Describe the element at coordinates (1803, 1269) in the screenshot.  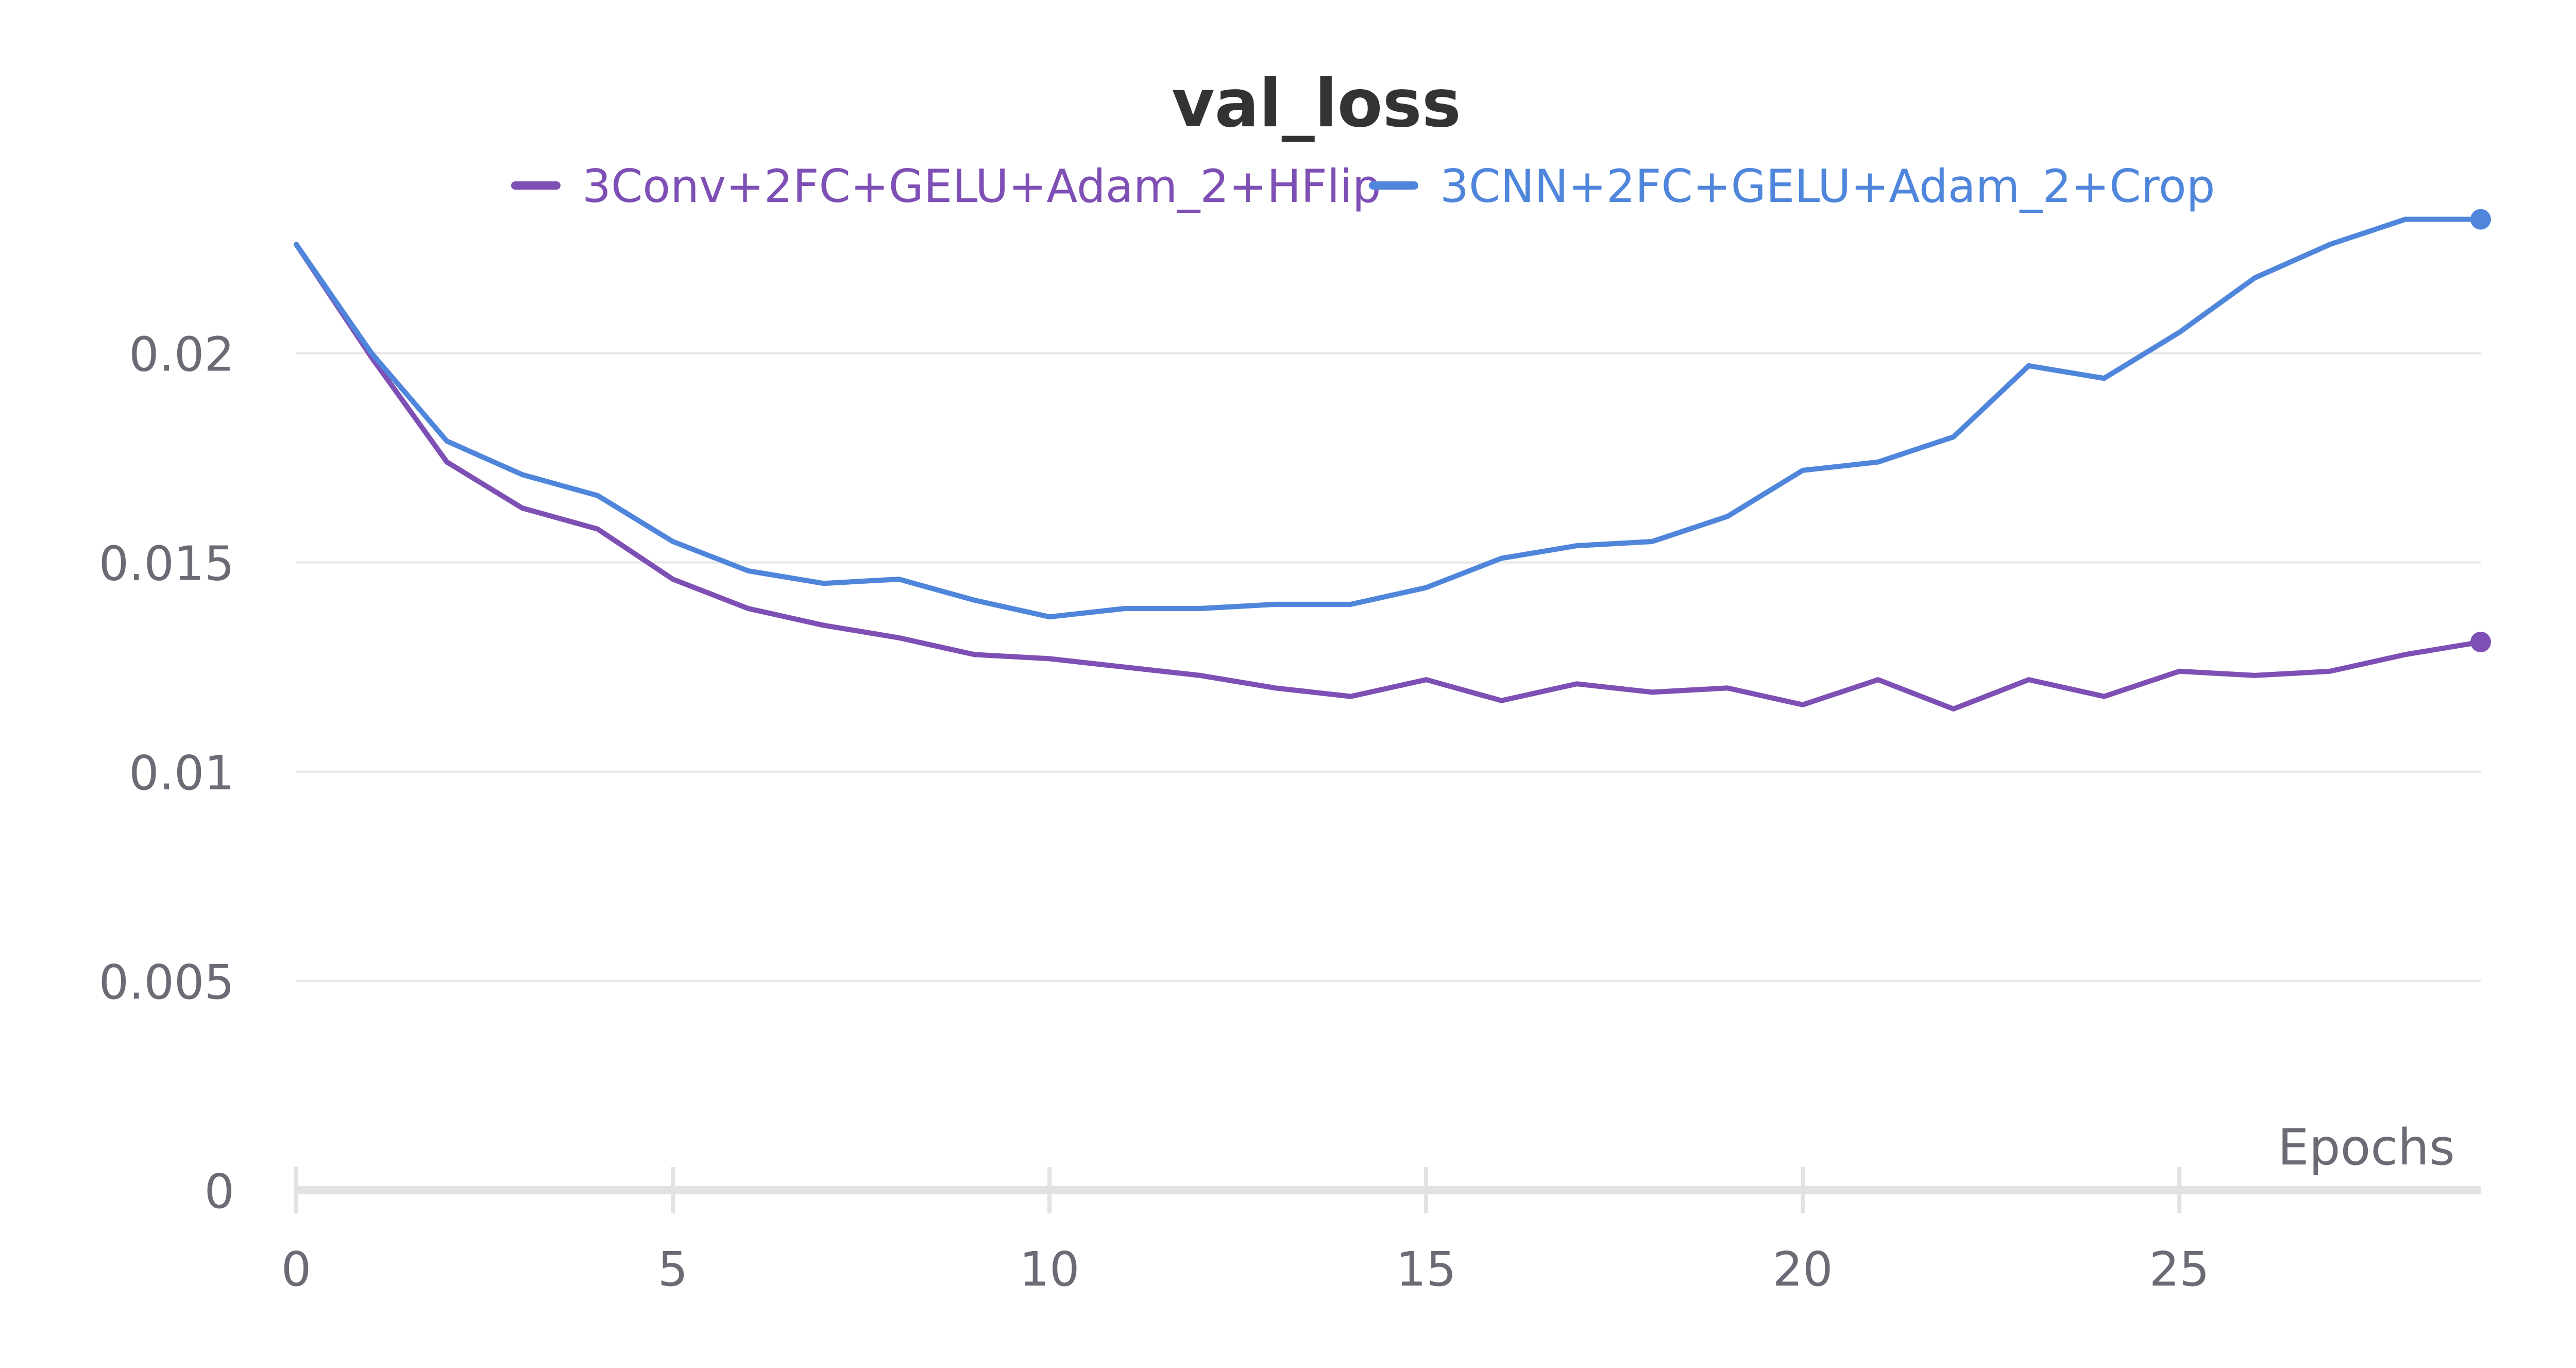
I see `x-tick-label: 20` at that location.